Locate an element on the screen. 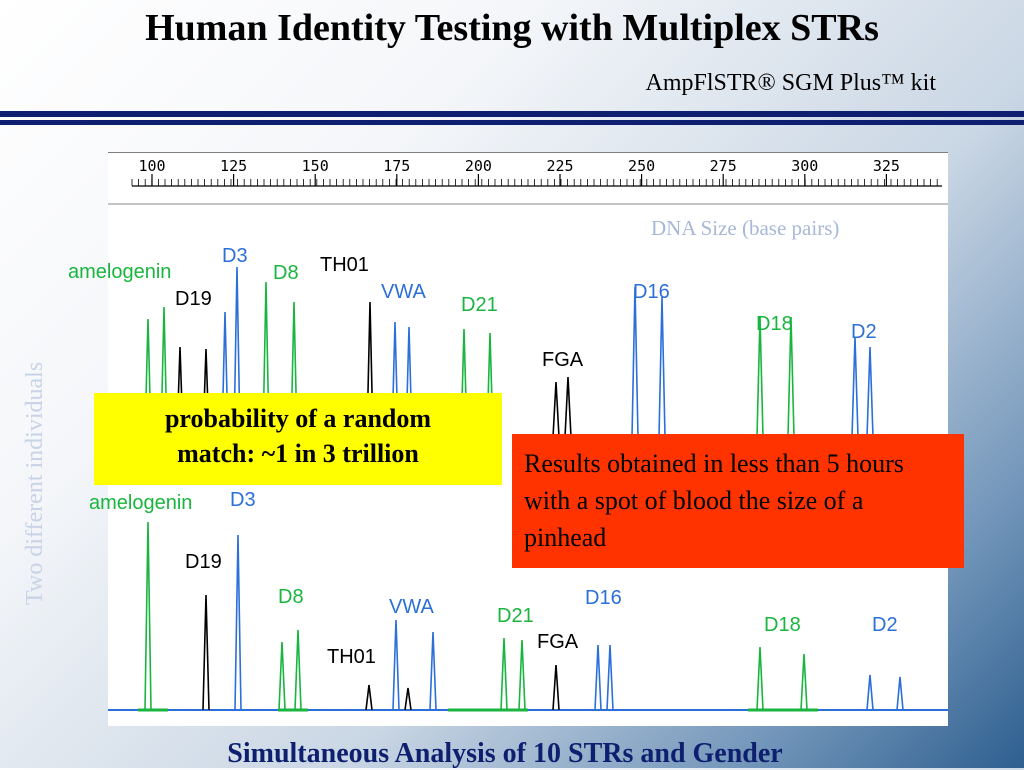 The width and height of the screenshot is (1024, 770). top-locus-th01: TH01 is located at coordinates (344, 265).